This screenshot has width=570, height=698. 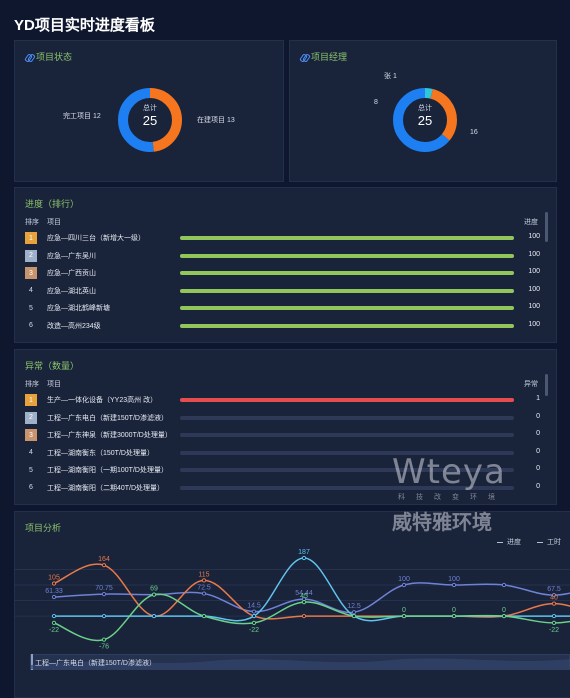 What do you see at coordinates (554, 542) in the screenshot?
I see `legend-hours-label: 工时` at bounding box center [554, 542].